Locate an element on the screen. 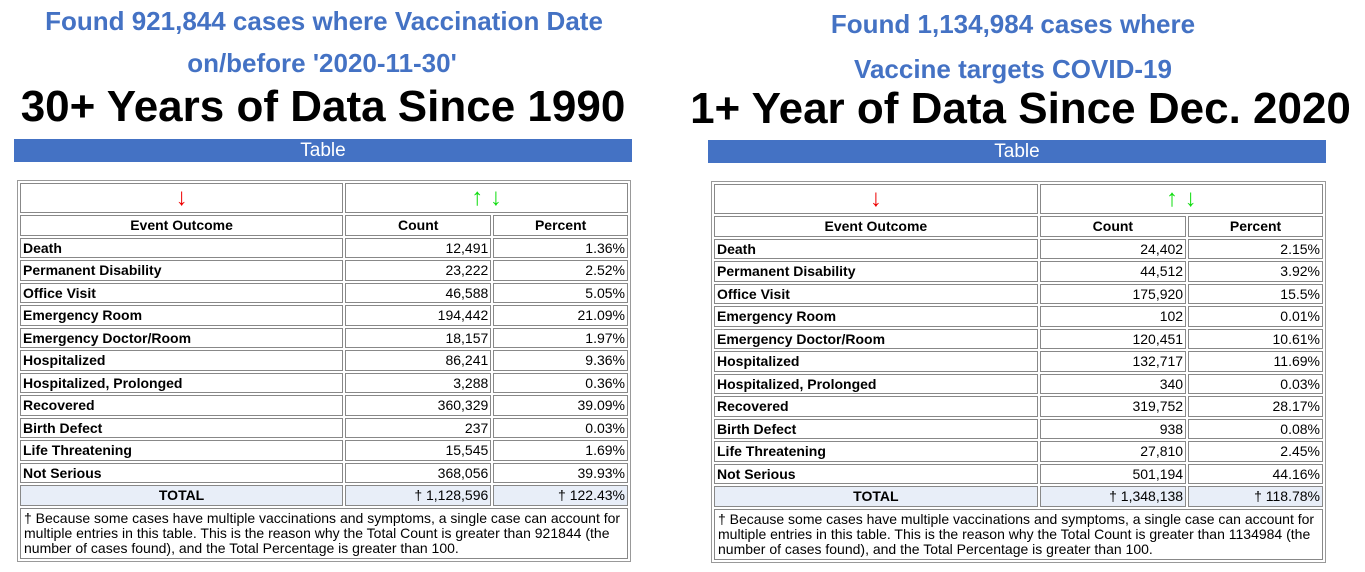 The width and height of the screenshot is (1365, 572). count-value: 12,491 is located at coordinates (418, 247).